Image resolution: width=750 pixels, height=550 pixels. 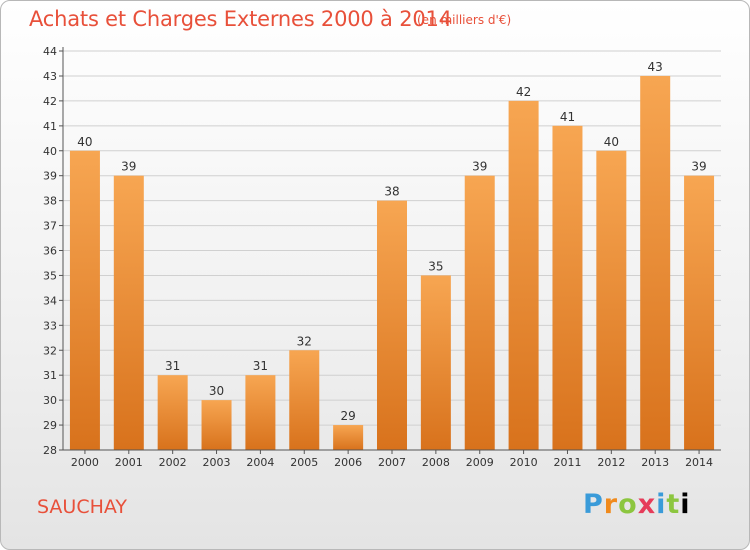 I want to click on x-tick-label: 2011, so click(x=567, y=462).